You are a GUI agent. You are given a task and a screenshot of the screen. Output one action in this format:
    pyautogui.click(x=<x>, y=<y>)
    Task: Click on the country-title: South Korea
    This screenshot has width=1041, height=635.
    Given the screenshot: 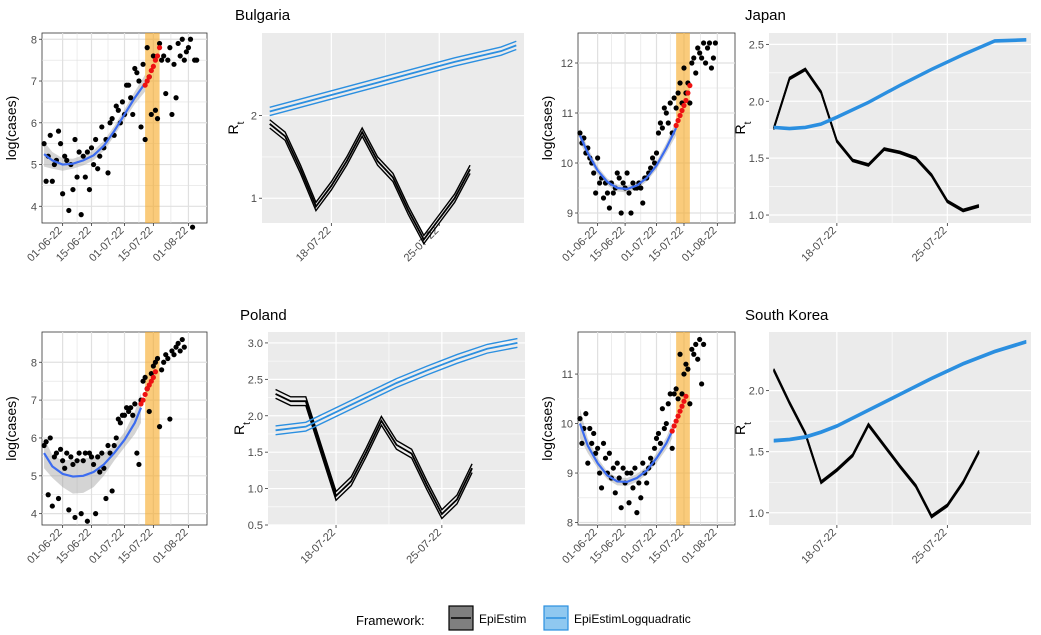 What is the action you would take?
    pyautogui.click(x=787, y=315)
    